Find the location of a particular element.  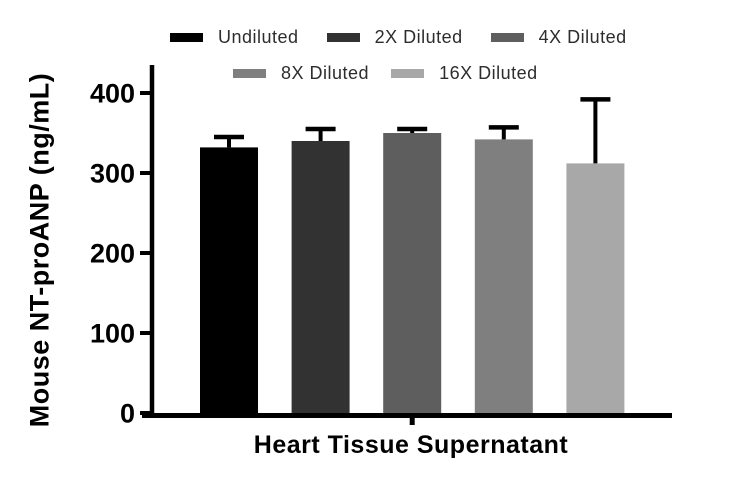

legend-label-4x-diluted: 4X Diluted is located at coordinates (582, 36).